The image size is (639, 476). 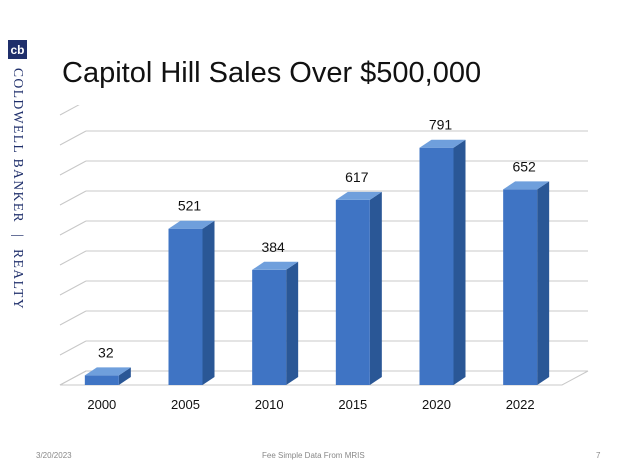 What do you see at coordinates (324, 378) in the screenshot?
I see `chart-floor` at bounding box center [324, 378].